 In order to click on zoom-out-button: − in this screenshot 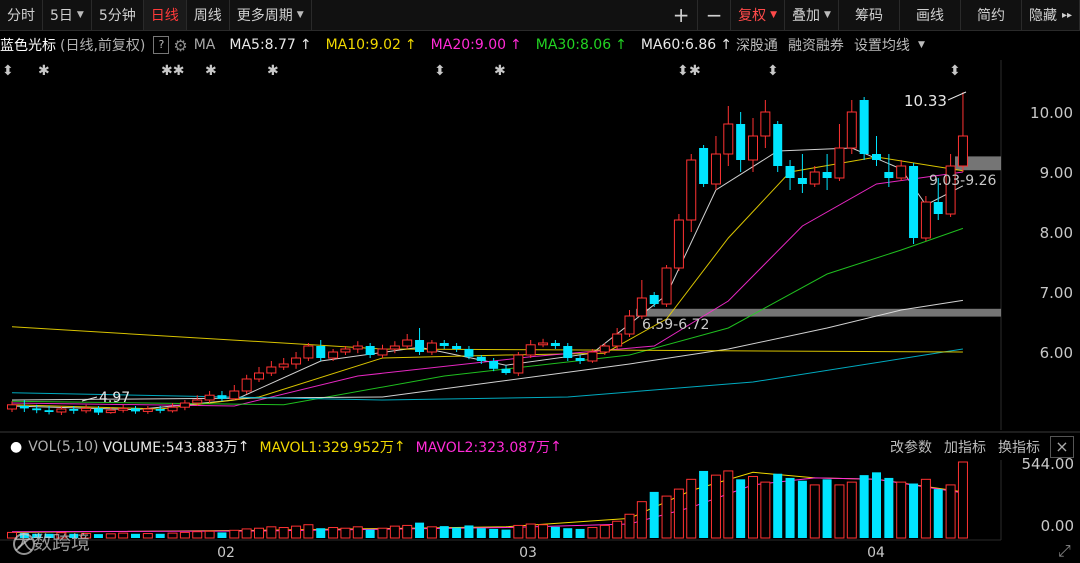, I will do `click(715, 15)`.